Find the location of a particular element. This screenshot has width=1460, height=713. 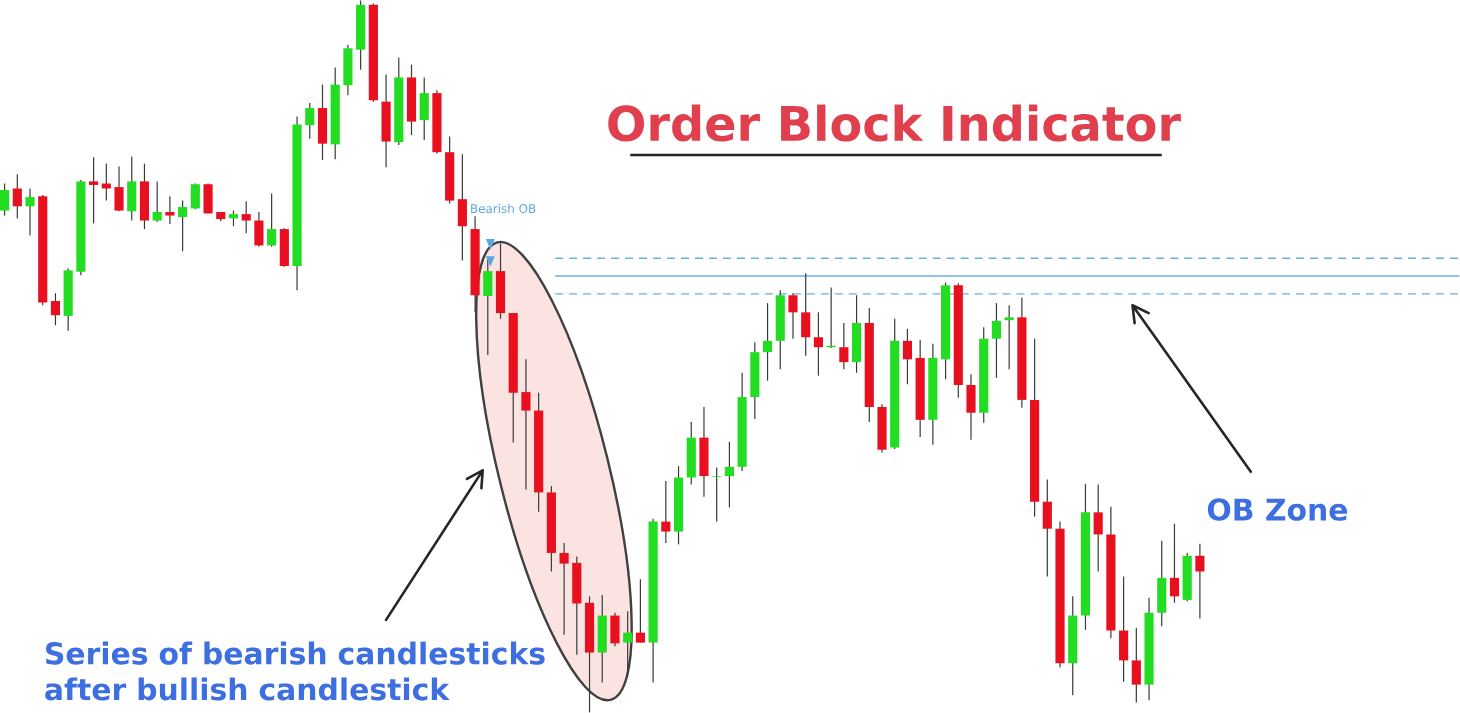

text: OB Zone is located at coordinates (1277, 509).